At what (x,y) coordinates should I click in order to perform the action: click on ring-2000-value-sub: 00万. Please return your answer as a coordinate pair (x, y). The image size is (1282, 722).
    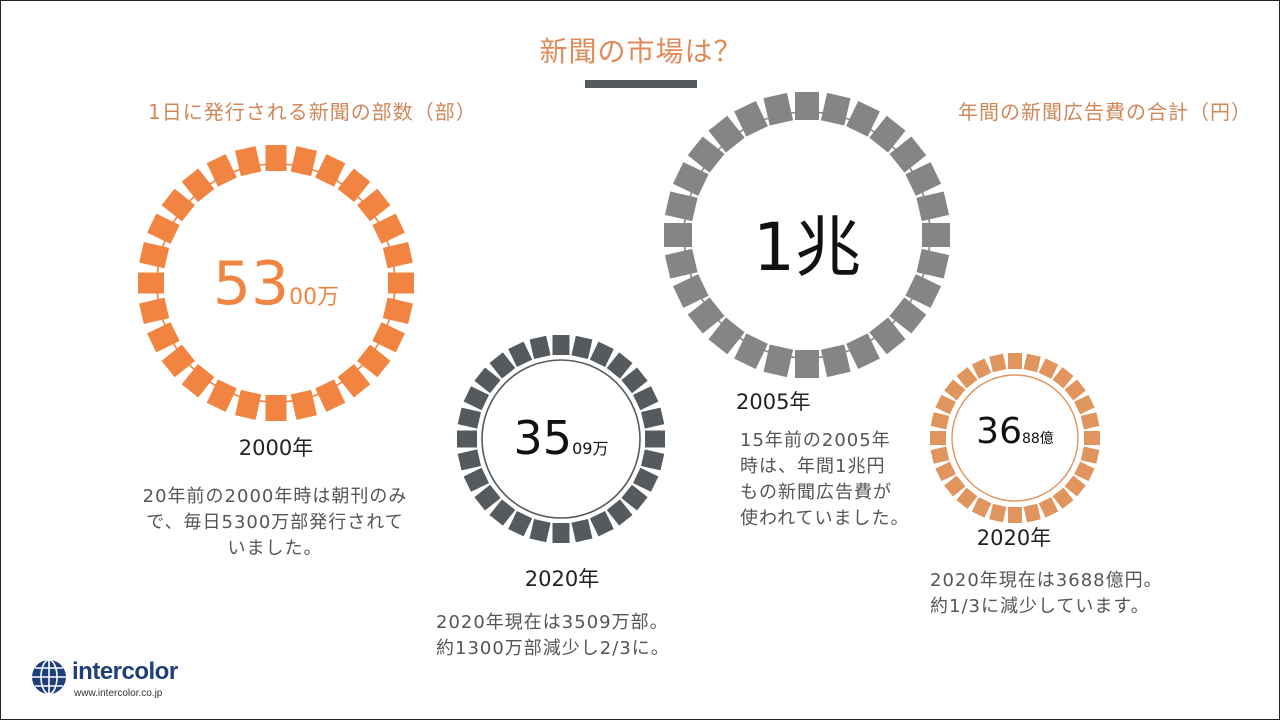
    Looking at the image, I should click on (314, 297).